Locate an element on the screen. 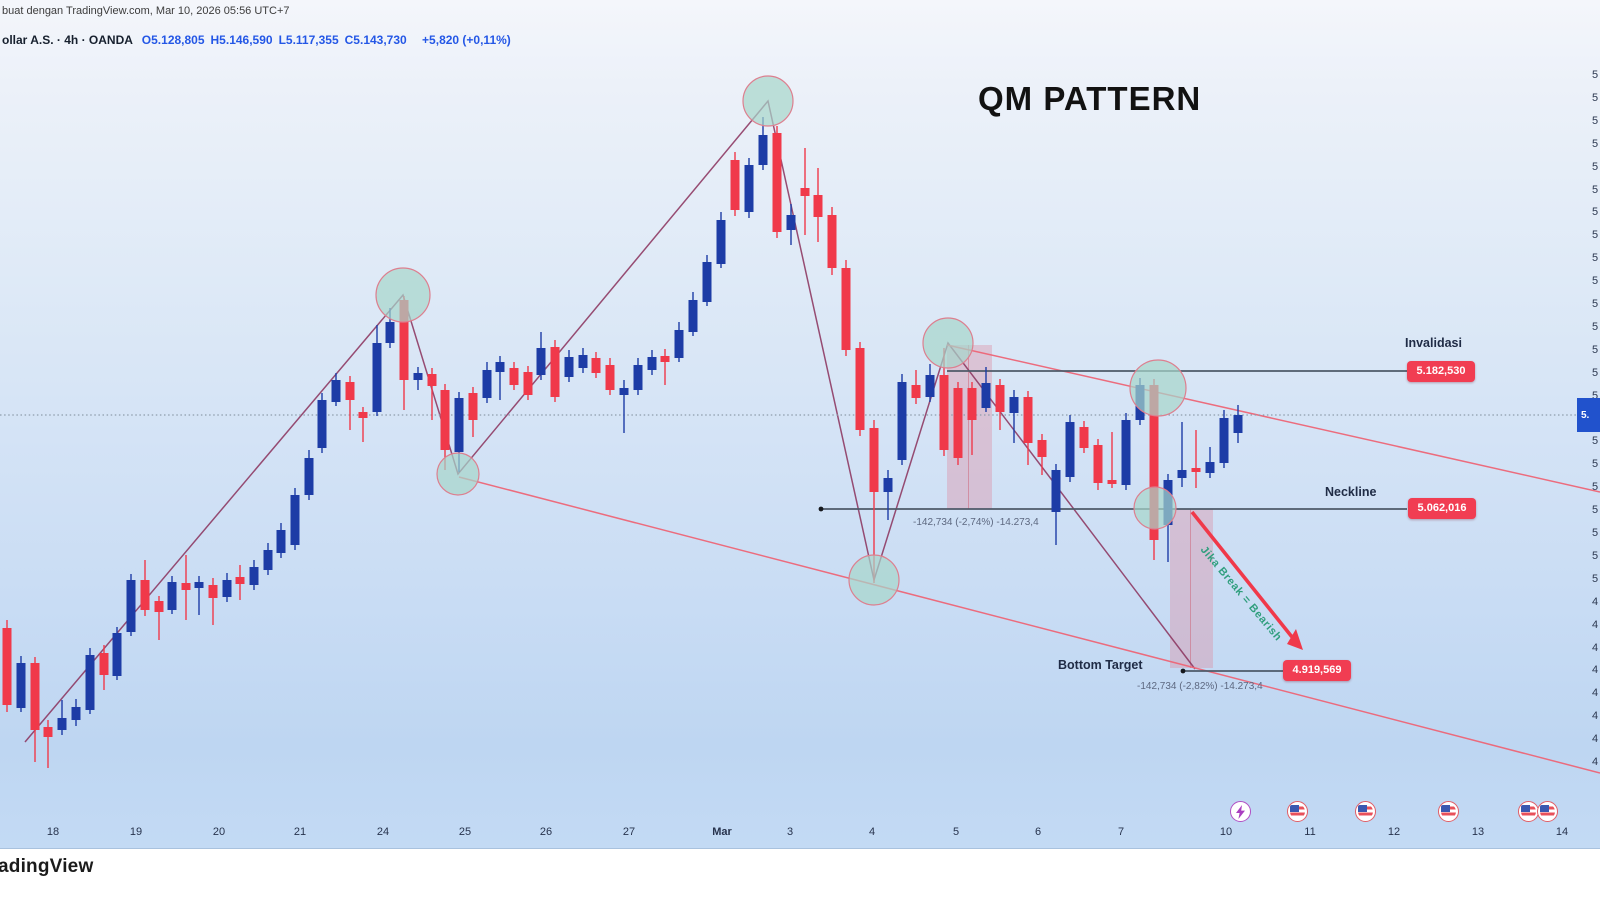 This screenshot has height=900, width=1600. lightning-icon is located at coordinates (1240, 811).